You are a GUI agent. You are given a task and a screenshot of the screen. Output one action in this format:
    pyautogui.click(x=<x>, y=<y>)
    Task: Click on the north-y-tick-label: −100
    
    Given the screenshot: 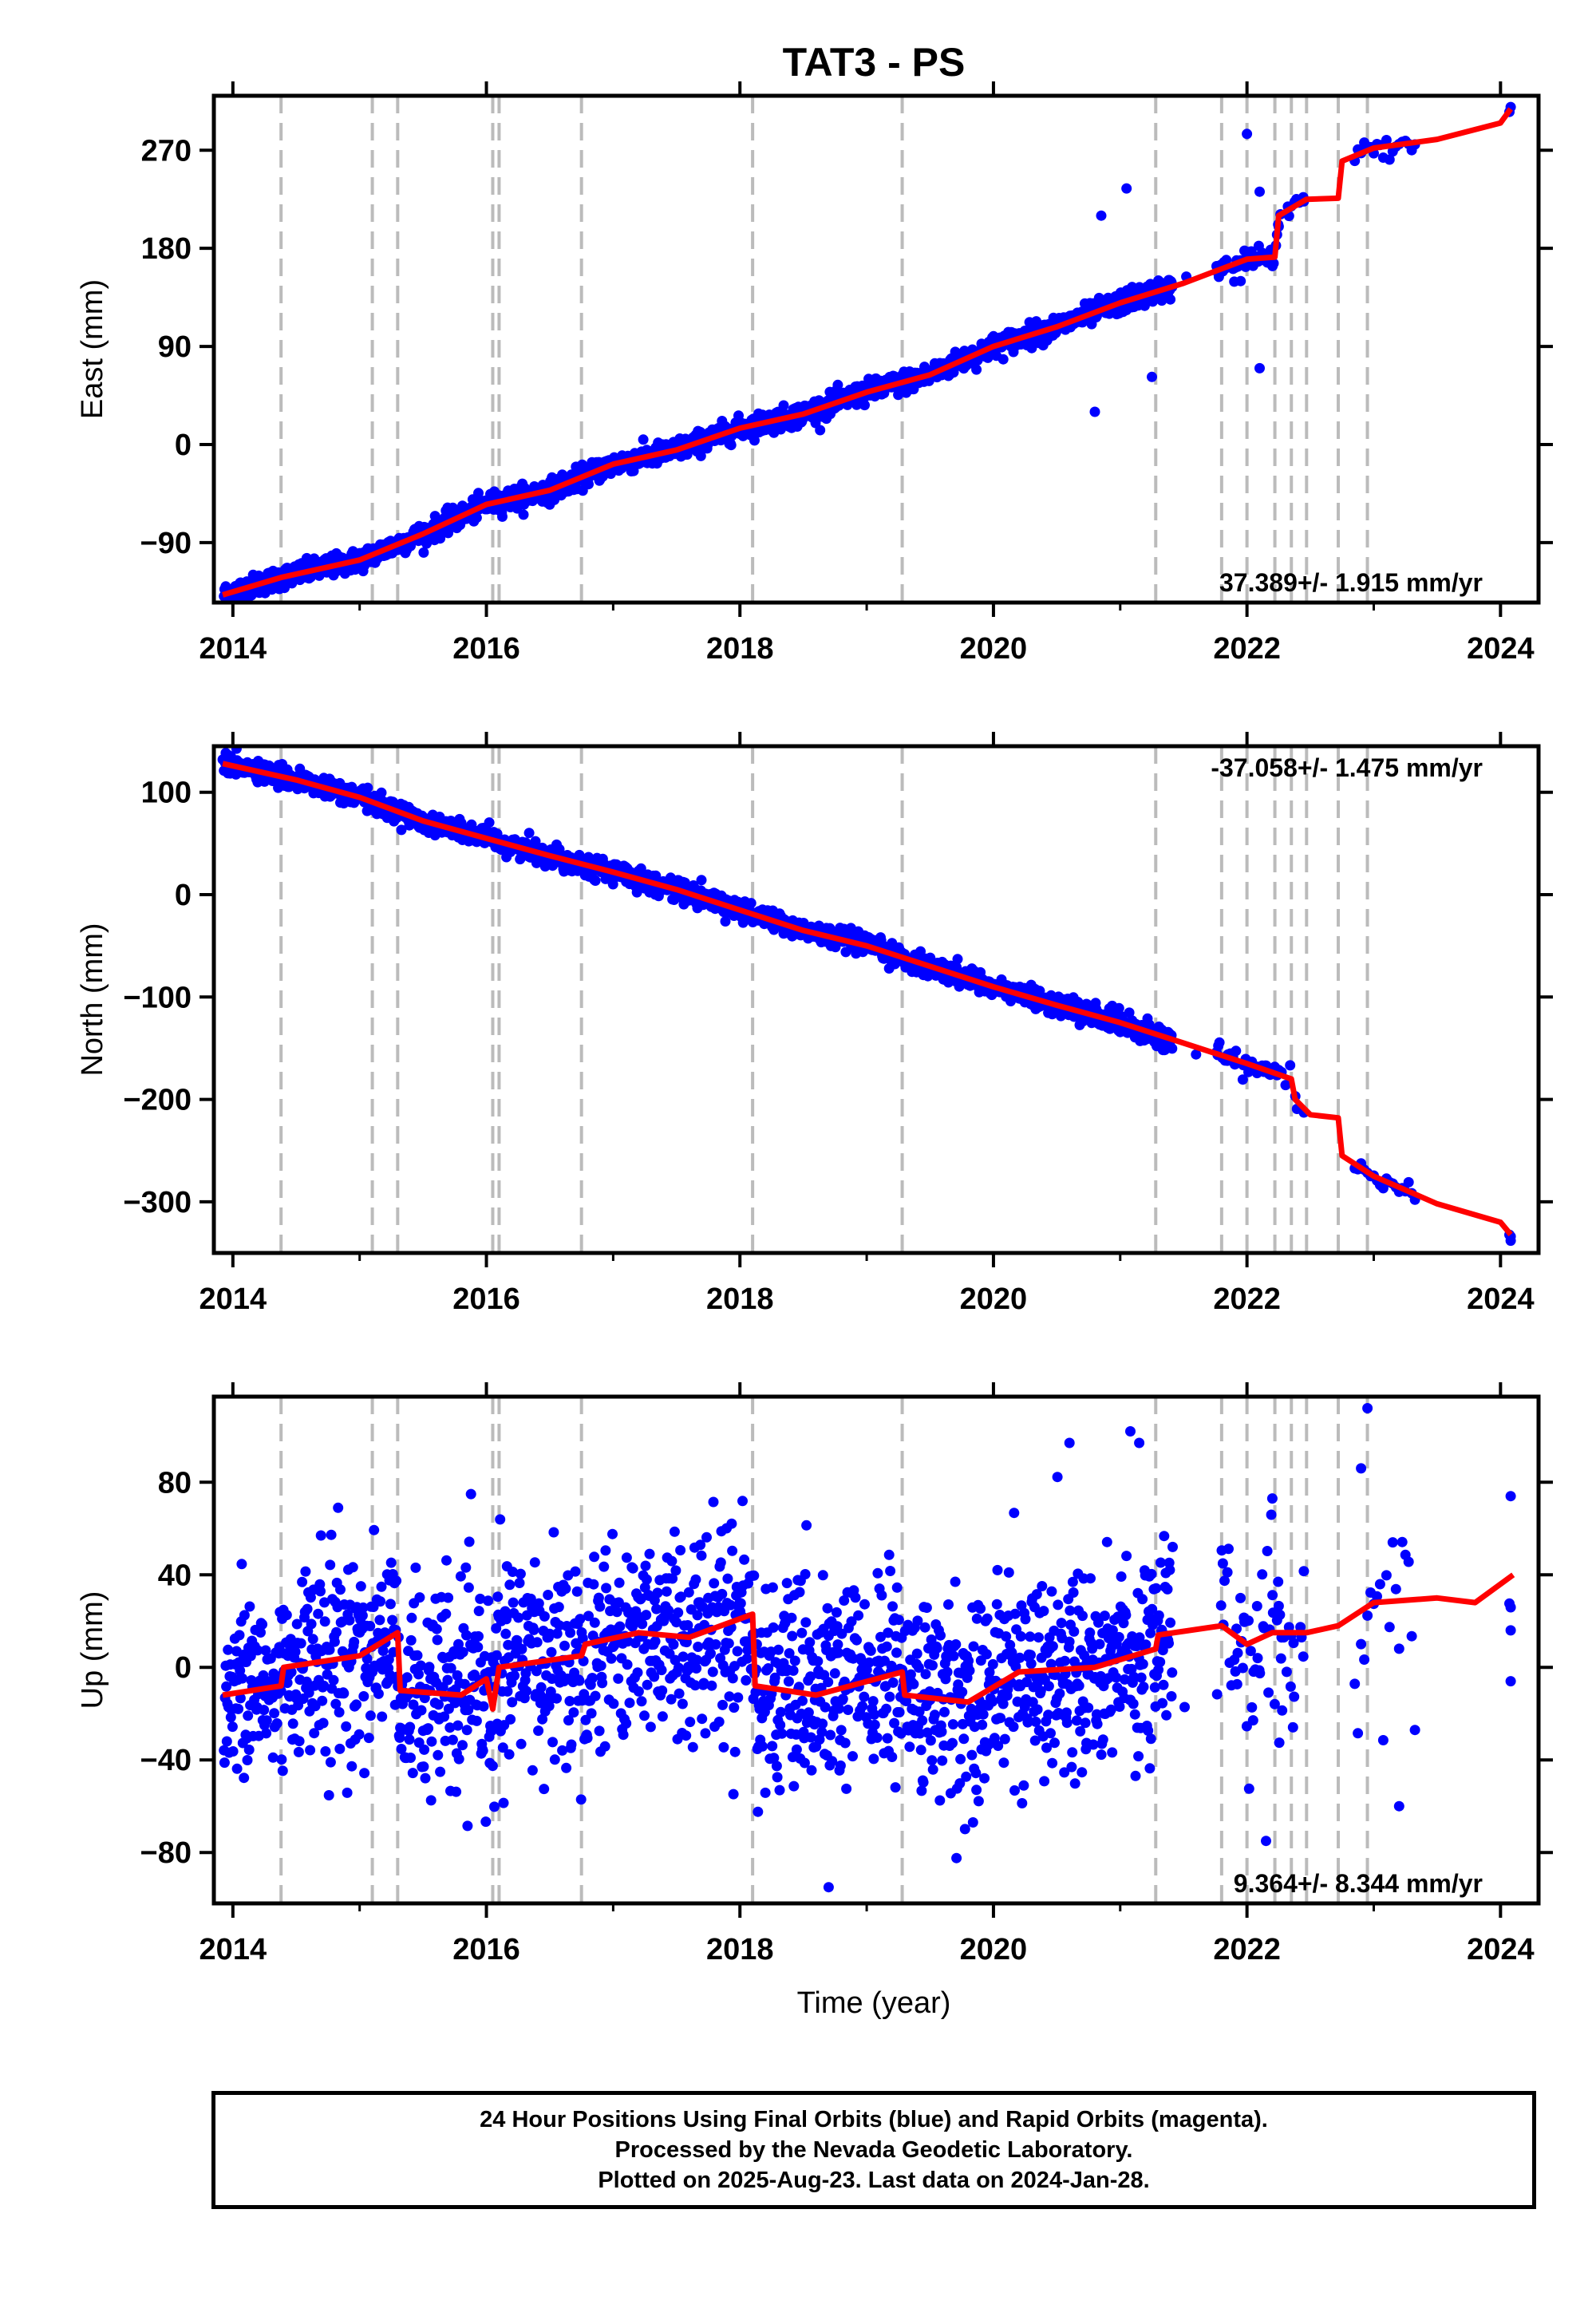 What is the action you would take?
    pyautogui.click(x=157, y=997)
    